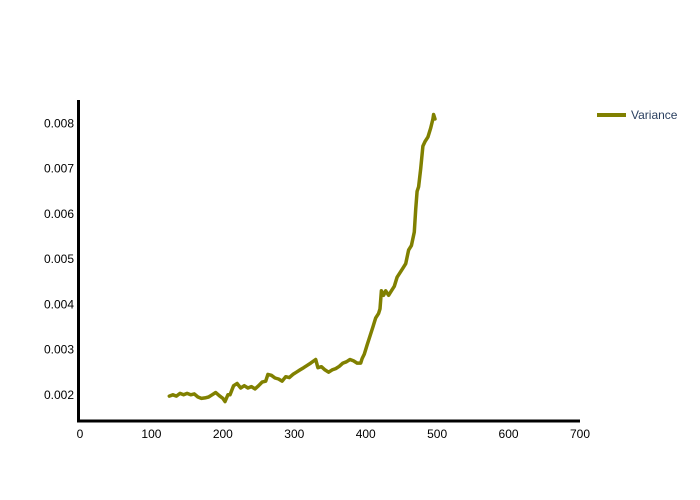  What do you see at coordinates (223, 434) in the screenshot?
I see `x-tick-label: 200` at bounding box center [223, 434].